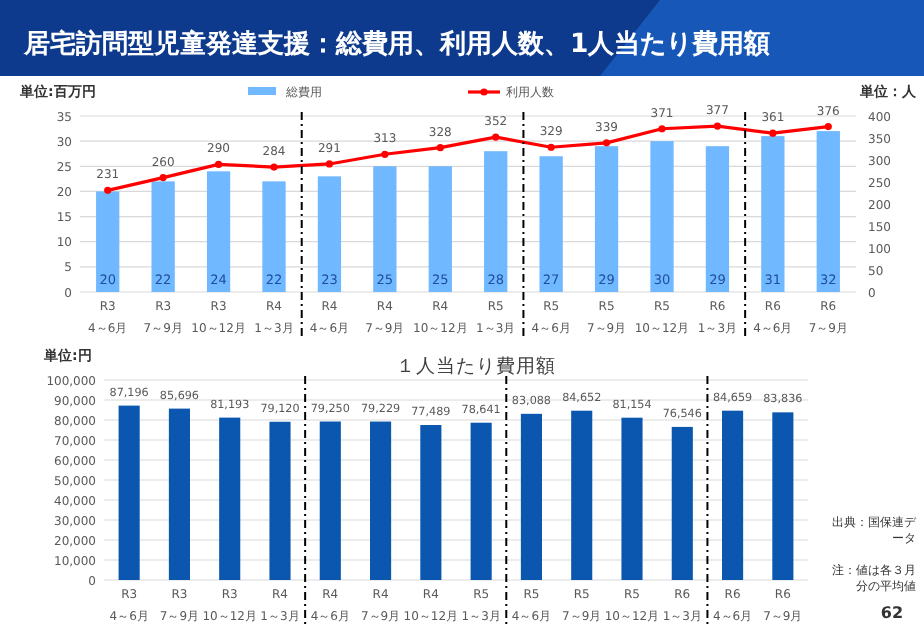 The height and width of the screenshot is (640, 924). What do you see at coordinates (396, 44) in the screenshot?
I see `chart-title: 居宅訪問型児童発達支援：総費用、利用人数、1人当たり費用額` at bounding box center [396, 44].